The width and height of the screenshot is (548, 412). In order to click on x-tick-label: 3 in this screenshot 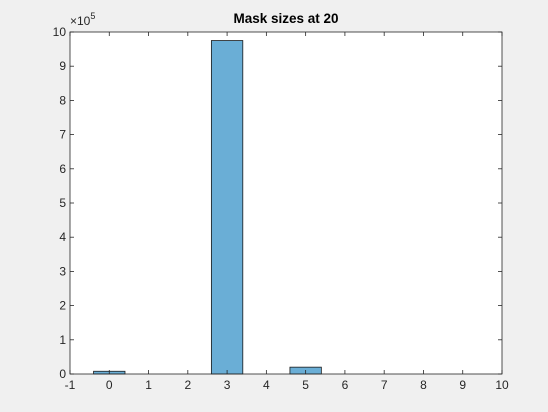, I will do `click(227, 385)`.